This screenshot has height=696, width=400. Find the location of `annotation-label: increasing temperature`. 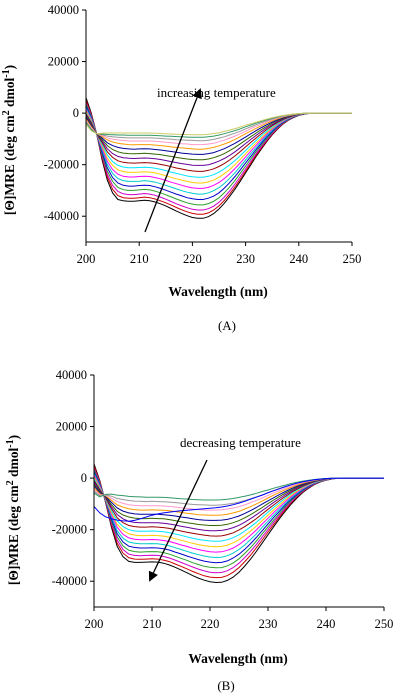

annotation-label: increasing temperature is located at coordinates (216, 92).